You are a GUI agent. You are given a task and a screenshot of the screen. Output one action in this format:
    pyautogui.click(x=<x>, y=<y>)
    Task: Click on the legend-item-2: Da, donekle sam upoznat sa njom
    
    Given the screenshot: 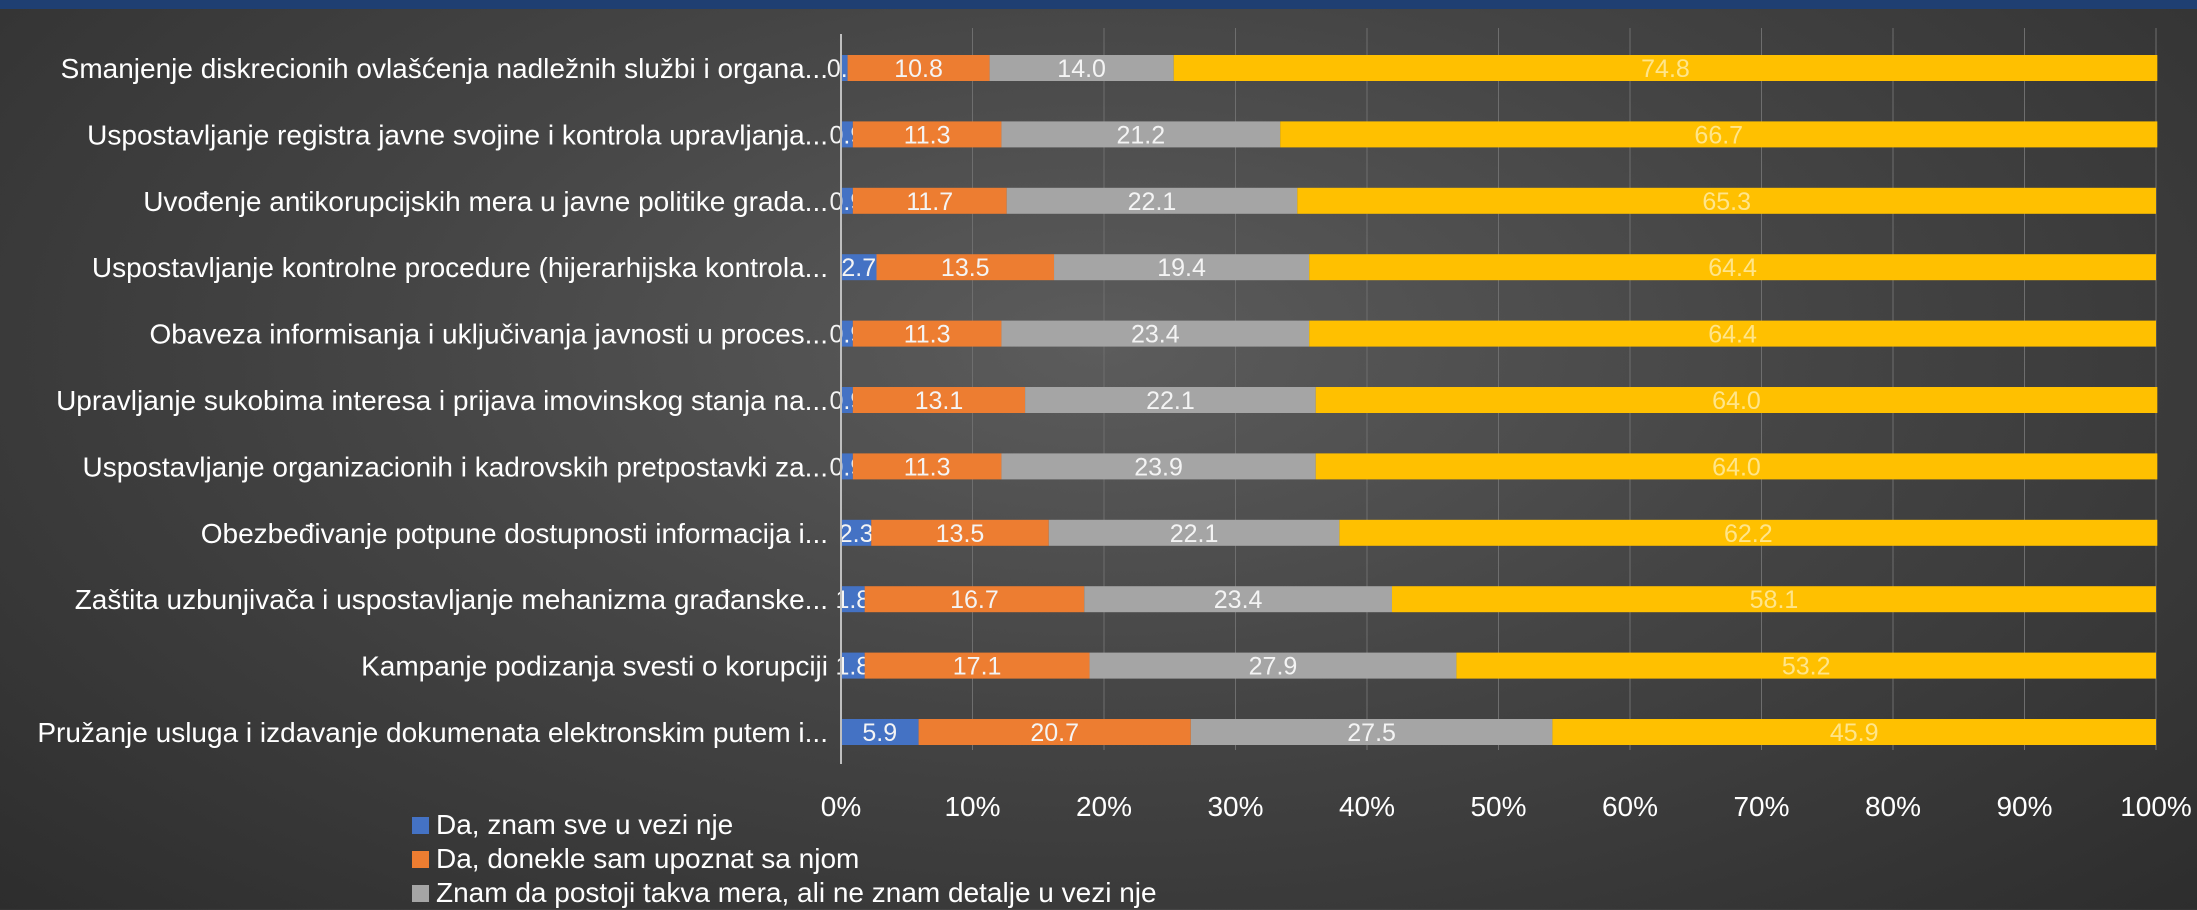 What is the action you would take?
    pyautogui.click(x=784, y=859)
    